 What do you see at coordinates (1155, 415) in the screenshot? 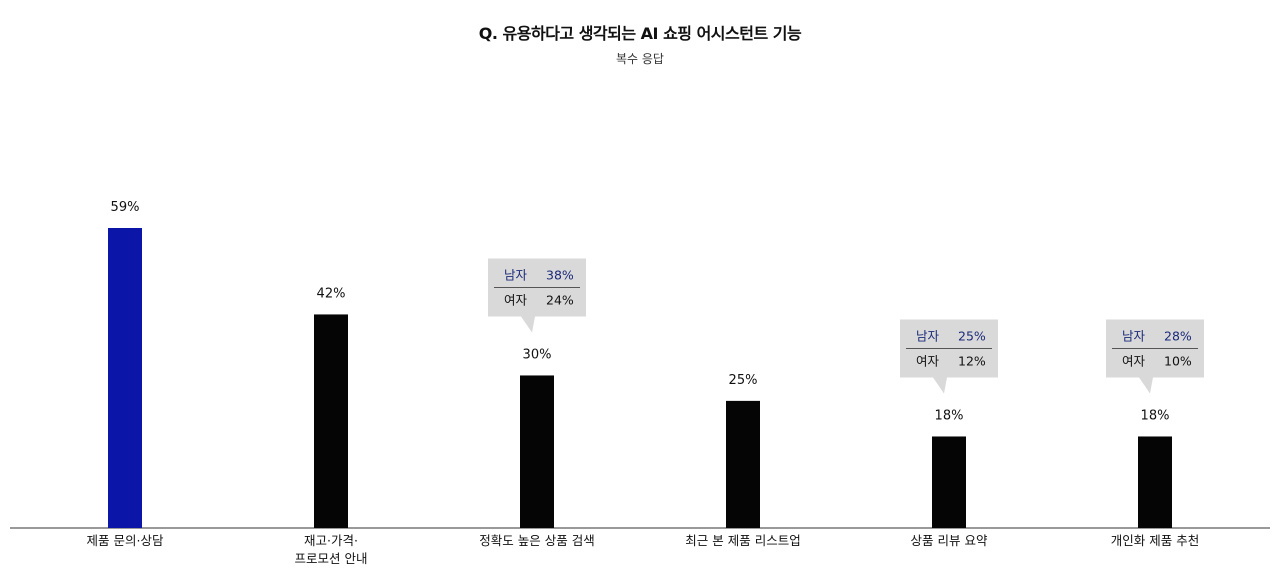
I see `value-label-6: 18%` at bounding box center [1155, 415].